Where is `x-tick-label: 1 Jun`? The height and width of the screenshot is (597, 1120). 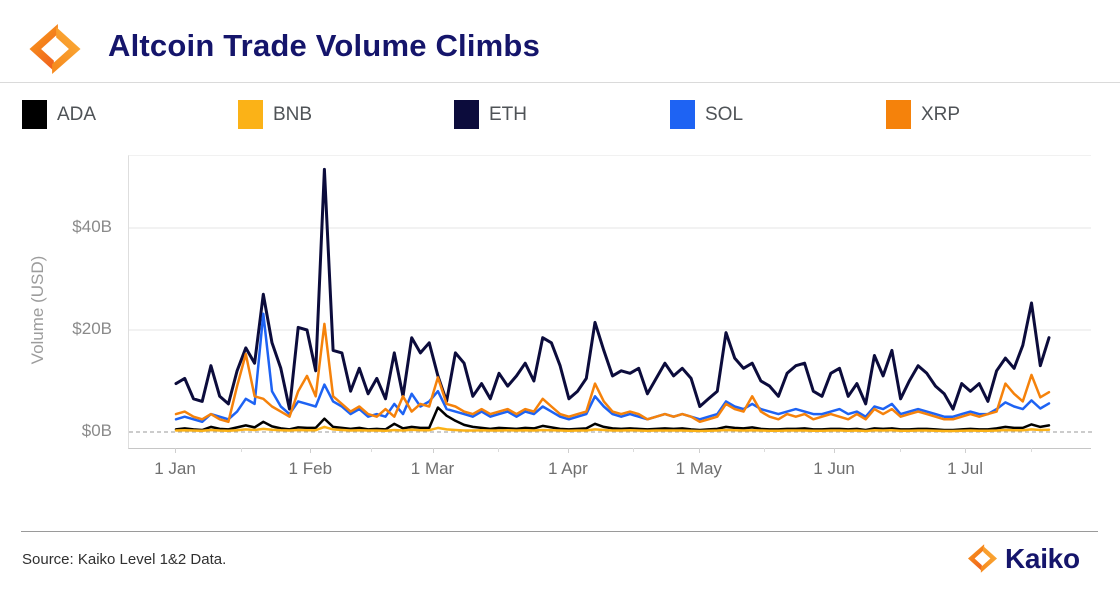
x-tick-label: 1 Jun is located at coordinates (834, 468).